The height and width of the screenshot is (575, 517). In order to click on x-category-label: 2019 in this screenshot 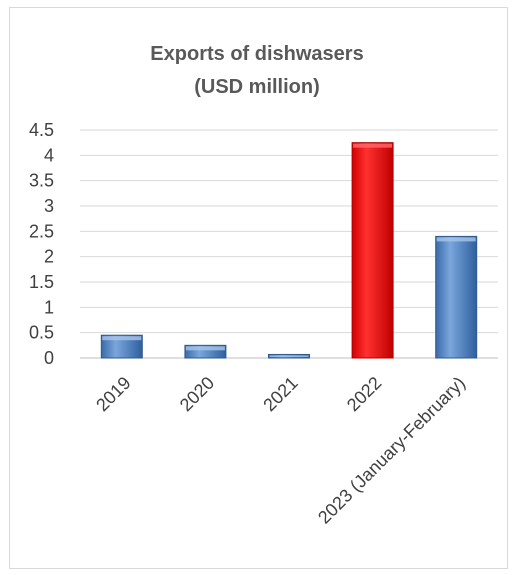, I will do `click(113, 394)`.